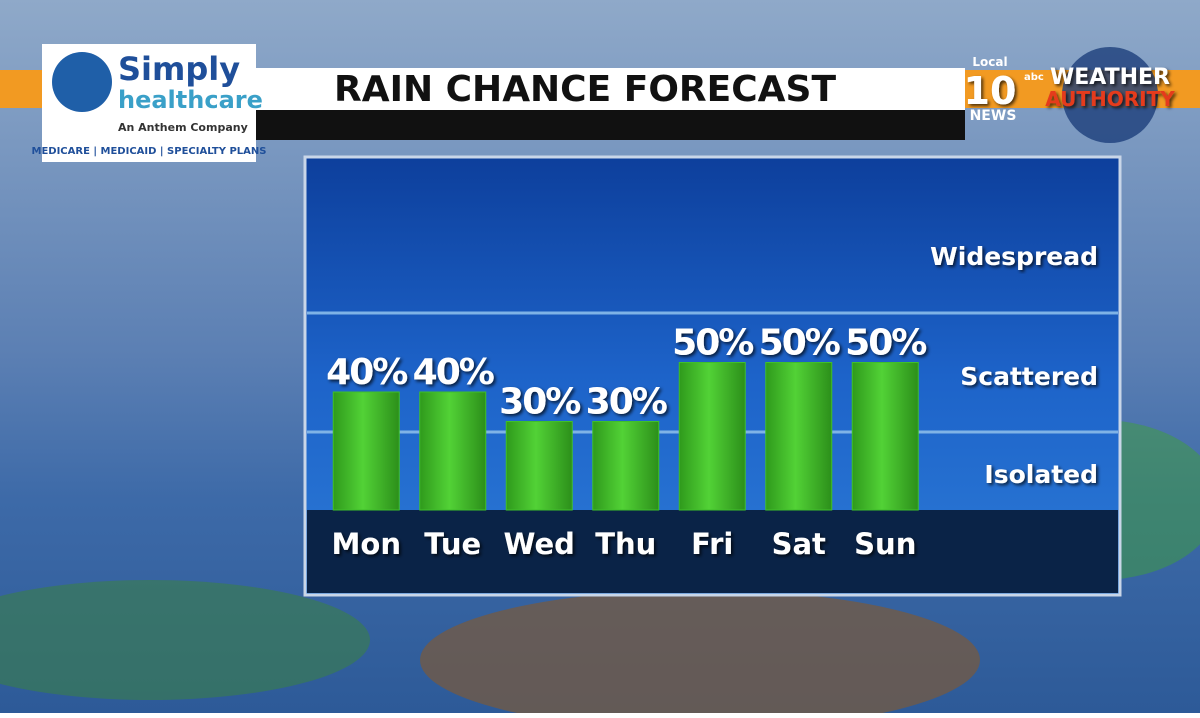 The image size is (1200, 718). I want to click on station-local: Local, so click(989, 62).